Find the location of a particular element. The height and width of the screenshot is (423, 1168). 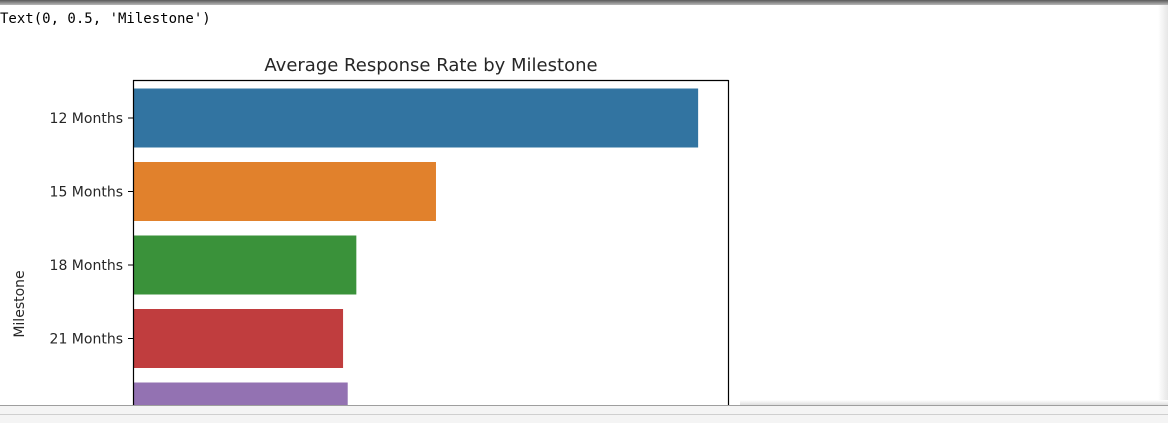

y-ticks-group: 12 Months 15 Months 18 Months 21 Months is located at coordinates (91, 262).